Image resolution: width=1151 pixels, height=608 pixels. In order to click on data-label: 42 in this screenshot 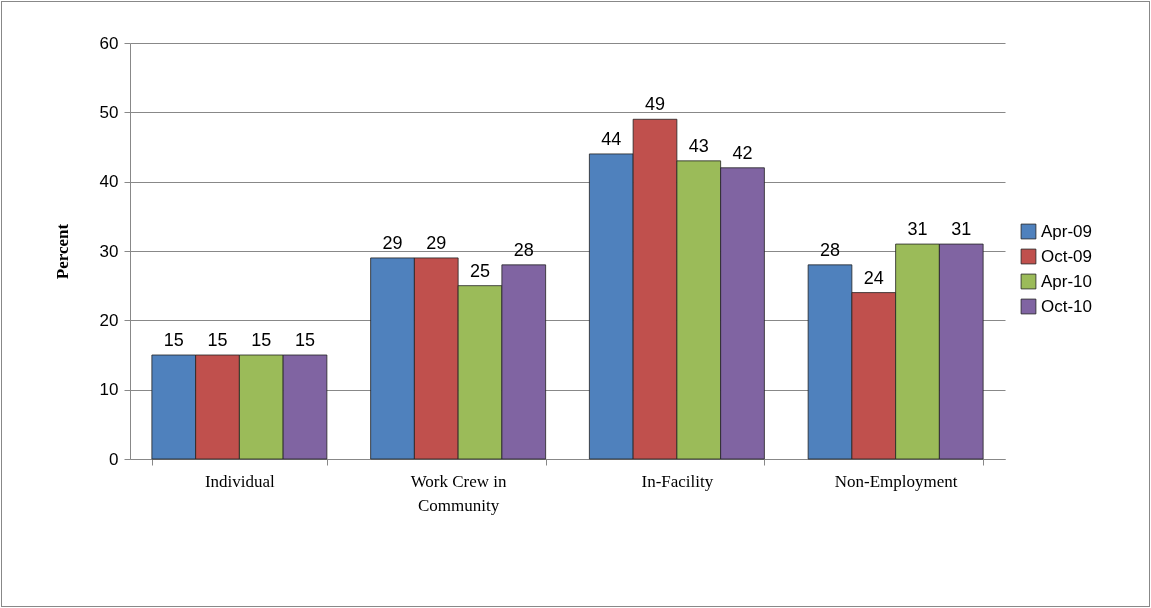, I will do `click(742, 152)`.